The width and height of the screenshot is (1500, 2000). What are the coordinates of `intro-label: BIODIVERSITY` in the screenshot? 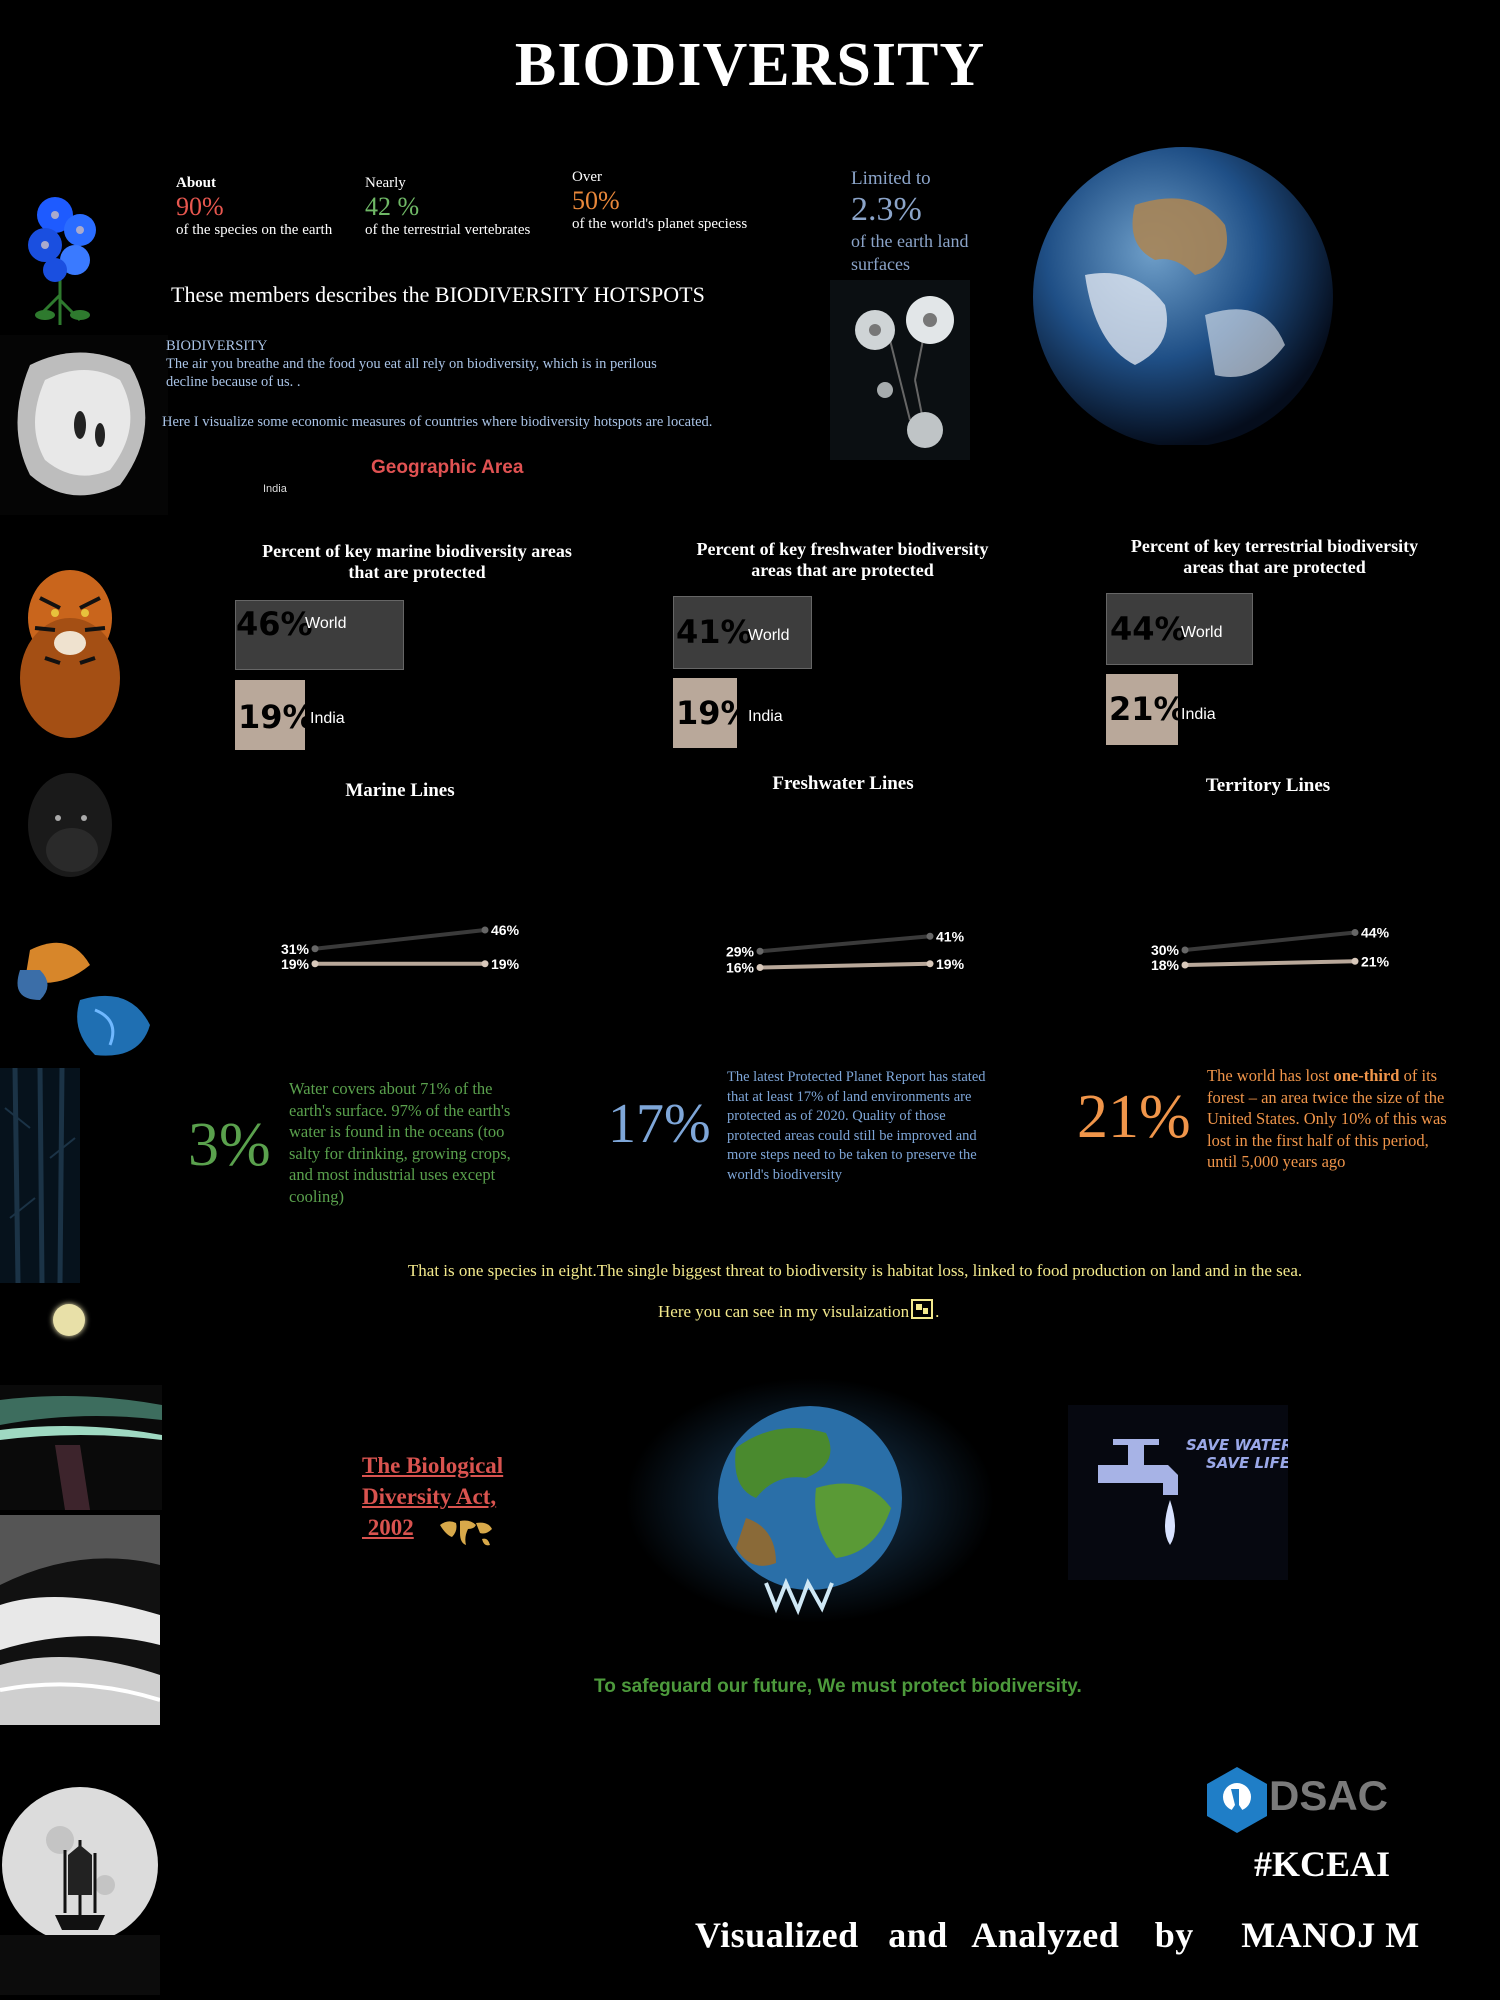 It's located at (217, 346).